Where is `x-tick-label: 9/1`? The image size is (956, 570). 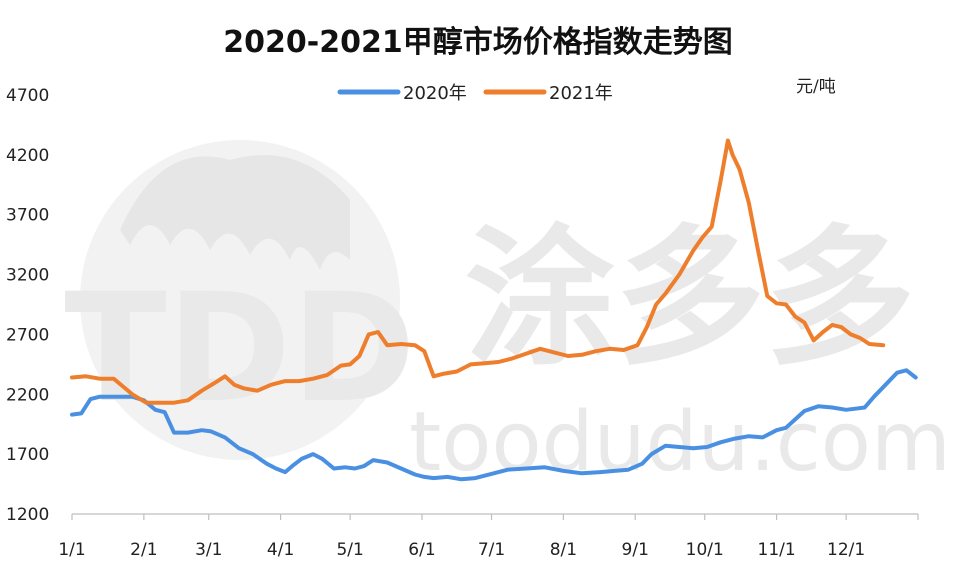 x-tick-label: 9/1 is located at coordinates (635, 550).